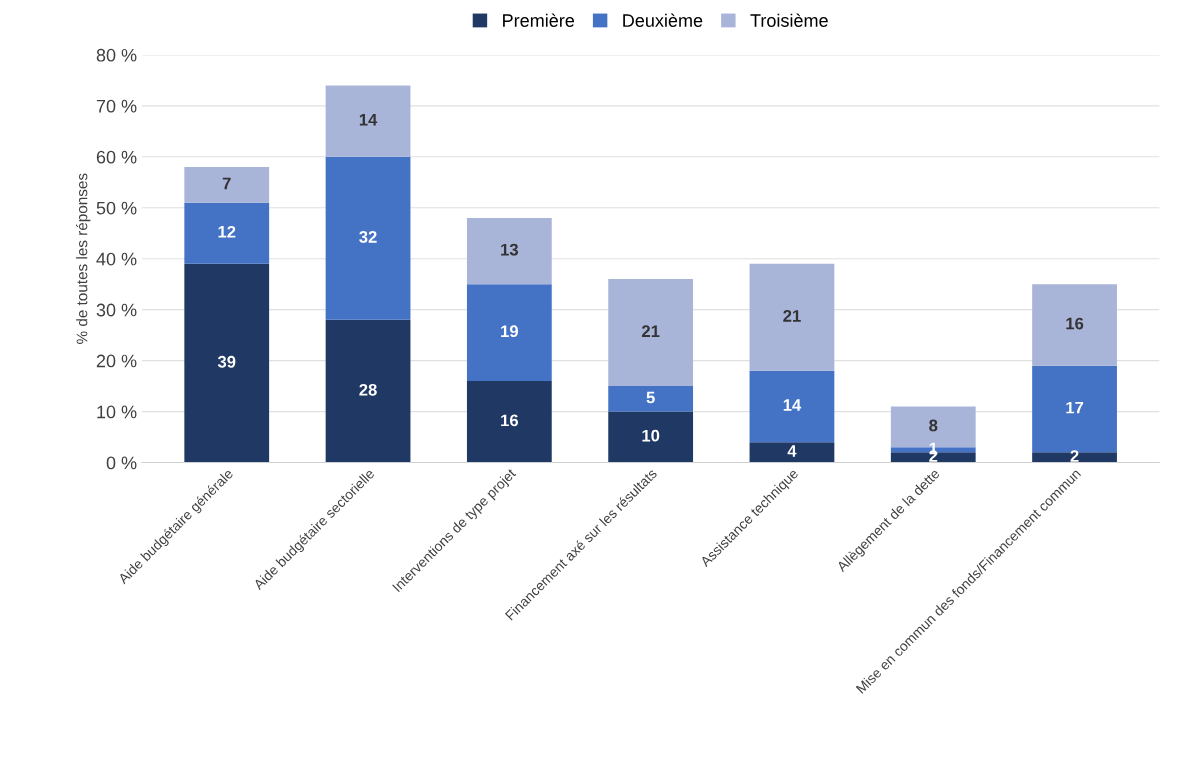  I want to click on data-label: 17, so click(1075, 407).